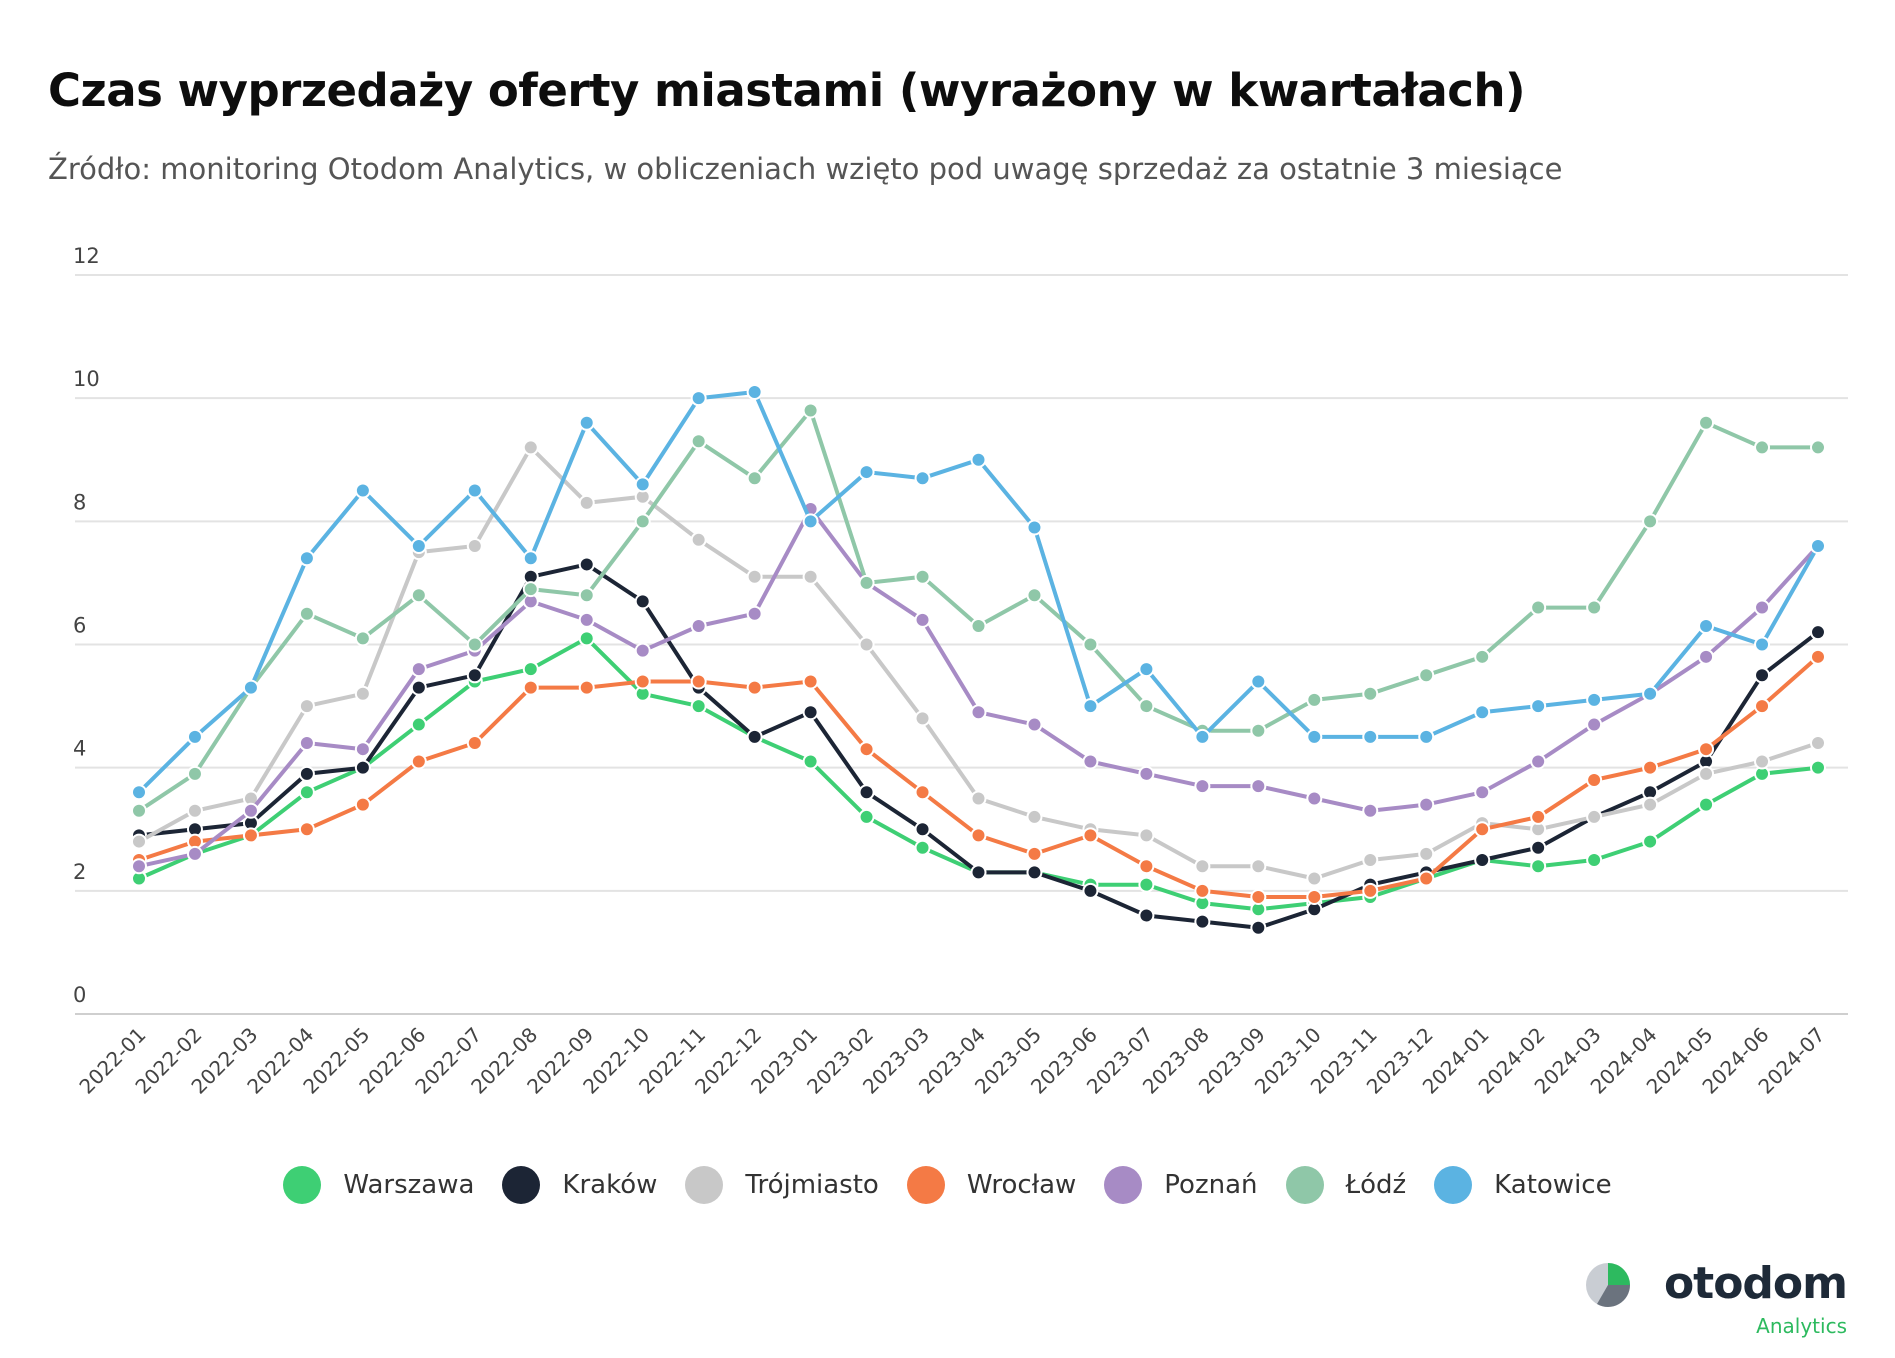 This screenshot has height=1358, width=1895. I want to click on legend-label: Kraków, so click(610, 1185).